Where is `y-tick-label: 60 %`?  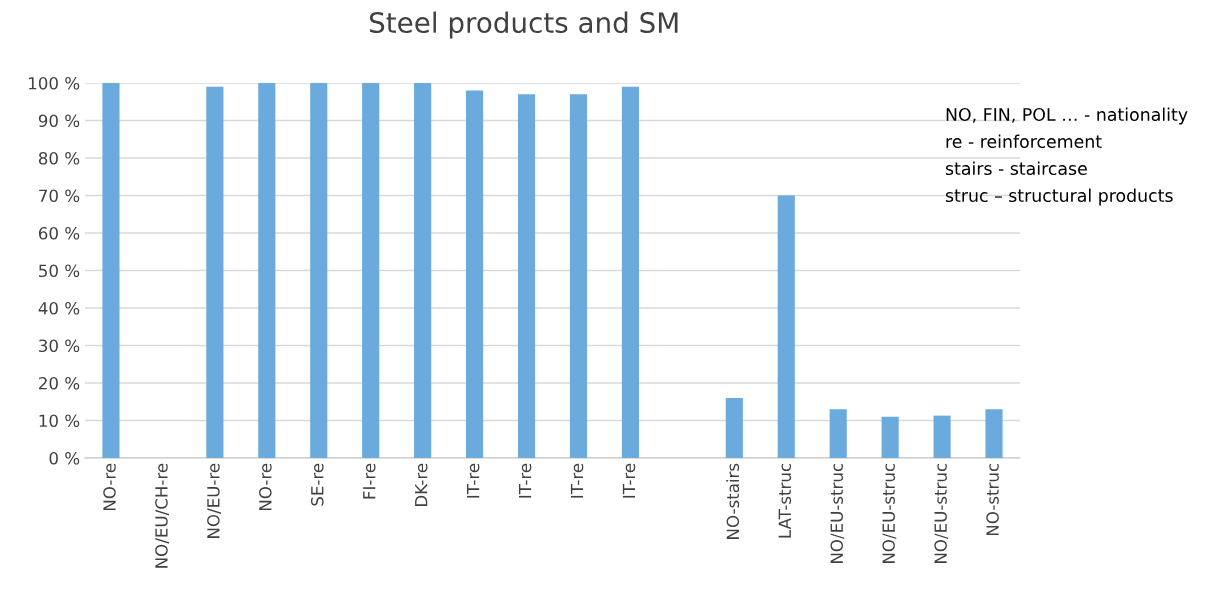
y-tick-label: 60 % is located at coordinates (59, 233).